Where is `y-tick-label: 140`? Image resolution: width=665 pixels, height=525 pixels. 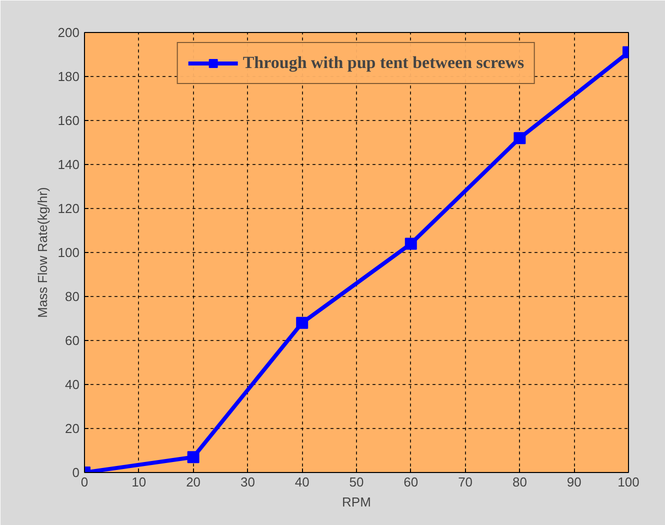 y-tick-label: 140 is located at coordinates (69, 164).